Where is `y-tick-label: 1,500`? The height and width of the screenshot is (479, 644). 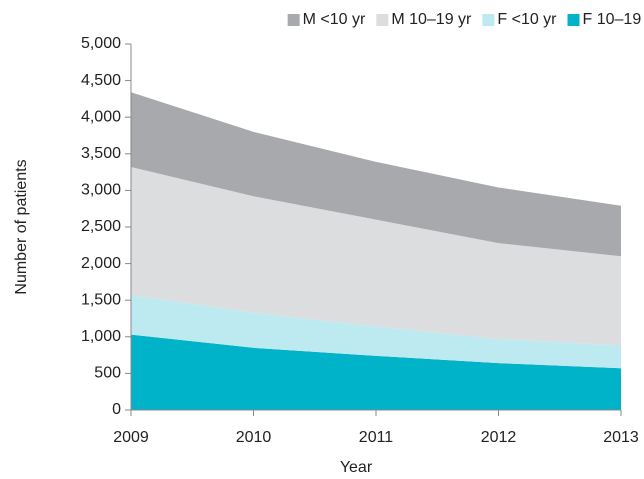 y-tick-label: 1,500 is located at coordinates (101, 299).